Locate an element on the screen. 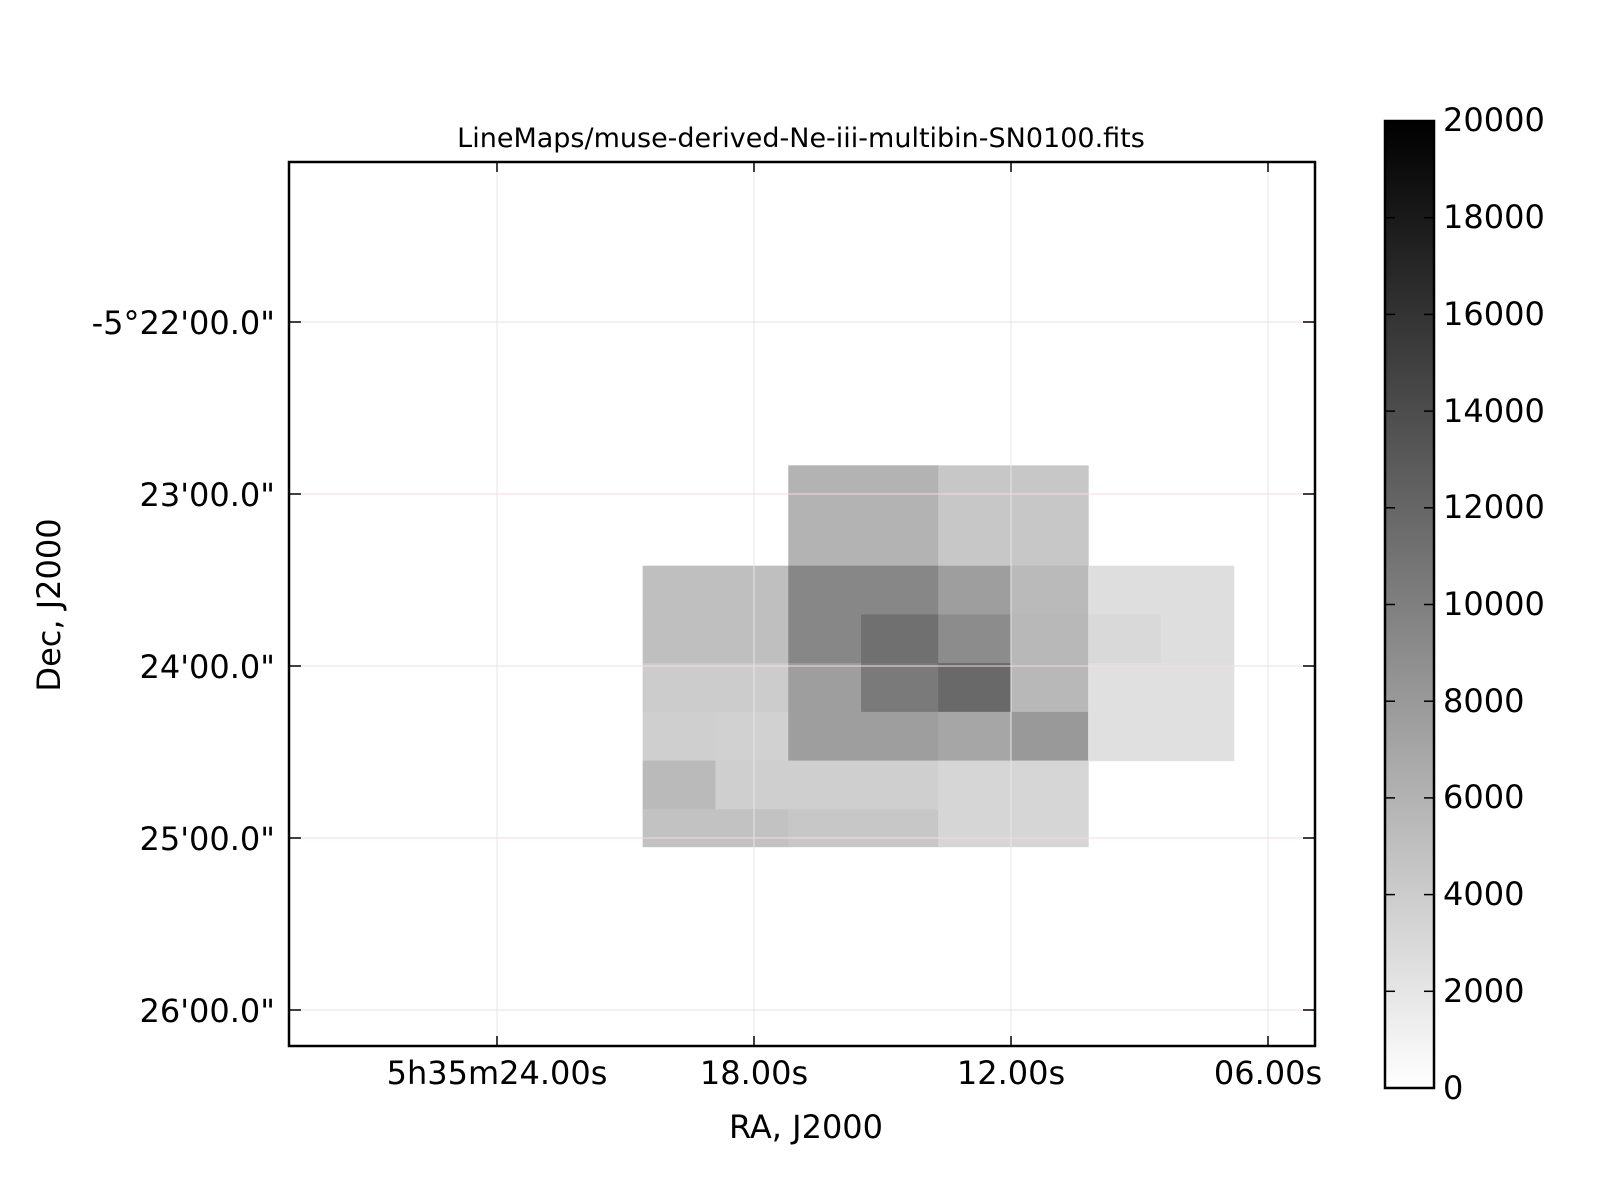 The width and height of the screenshot is (1600, 1200). colorbar-tick-label: 6000 is located at coordinates (1483, 797).